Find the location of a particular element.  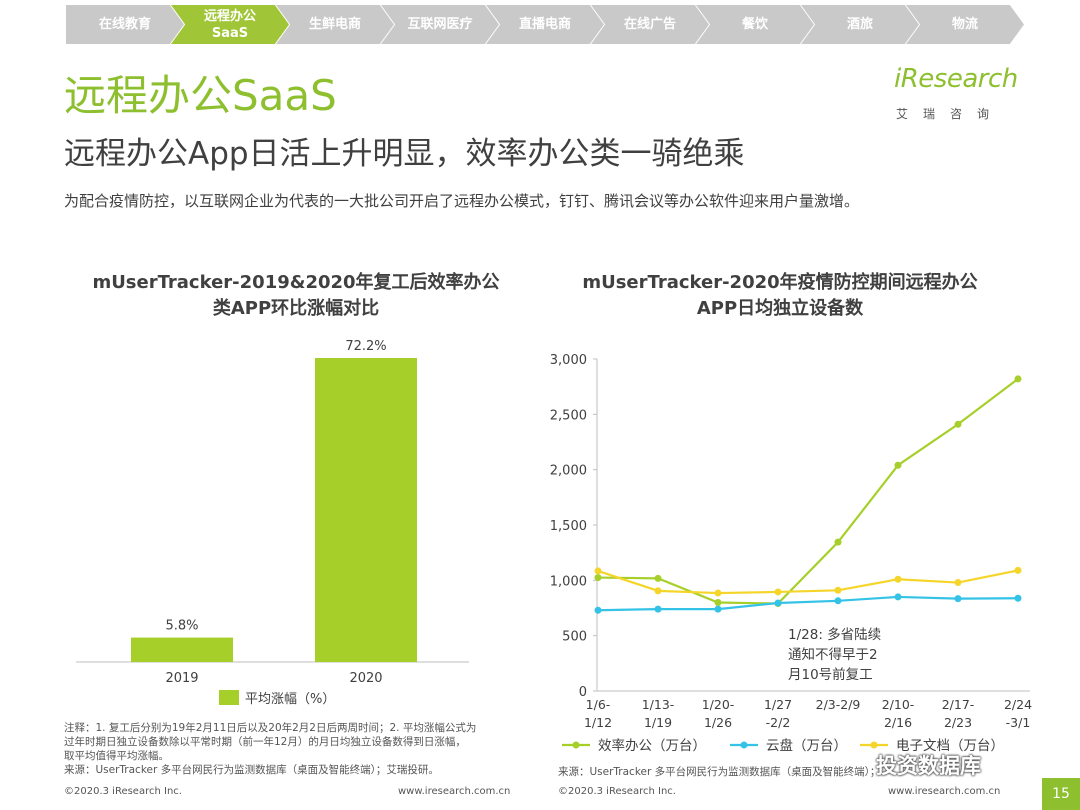

footer-copyright: ©2020.3 iResearch Inc. is located at coordinates (123, 791).